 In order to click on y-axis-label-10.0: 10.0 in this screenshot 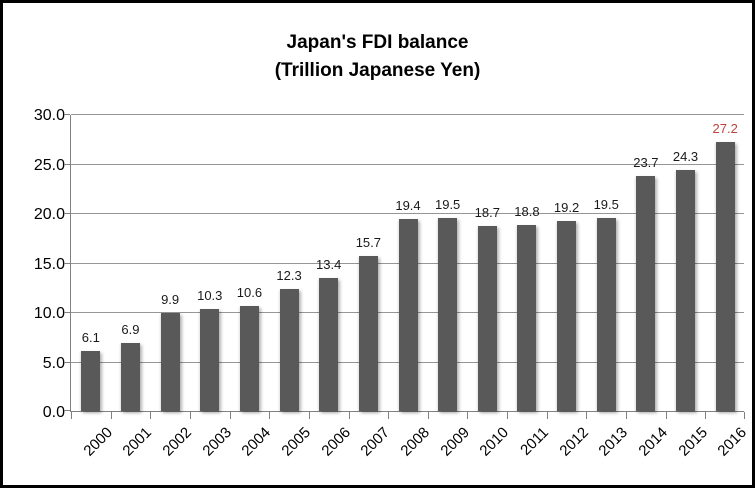, I will do `click(49, 313)`.